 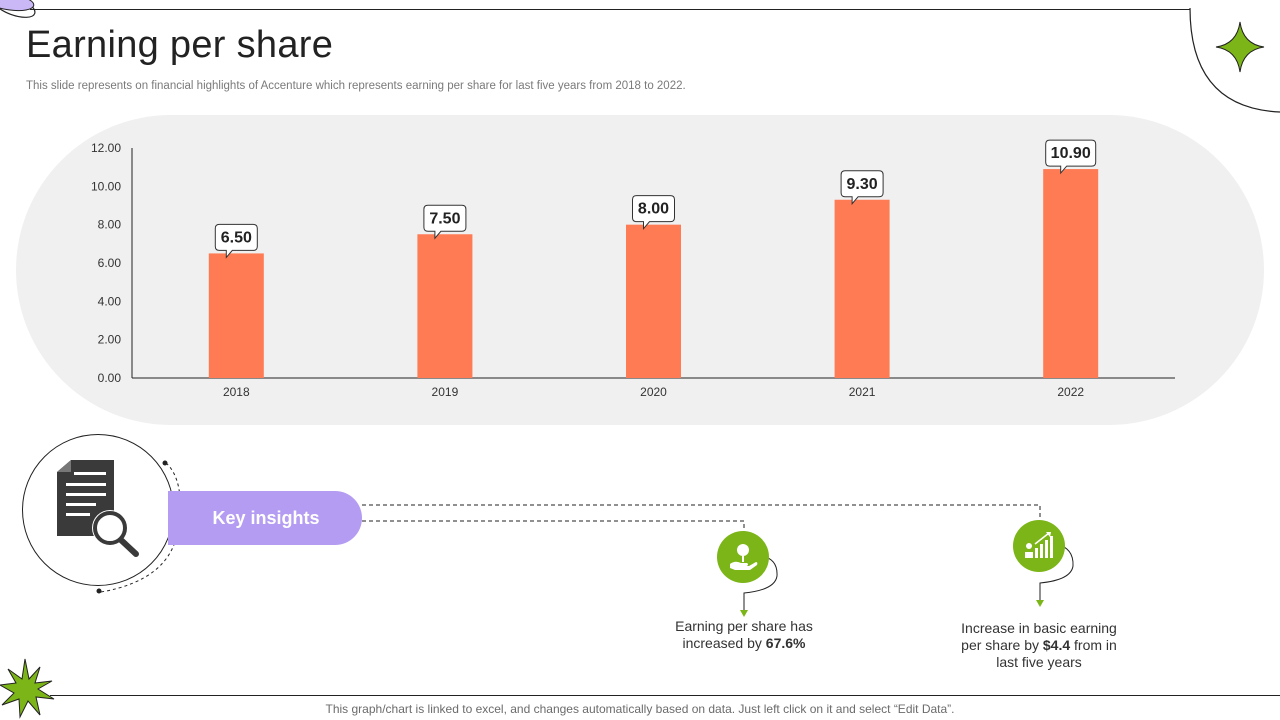 What do you see at coordinates (744, 643) in the screenshot?
I see `insight-1-line-2: increased by 67.6%` at bounding box center [744, 643].